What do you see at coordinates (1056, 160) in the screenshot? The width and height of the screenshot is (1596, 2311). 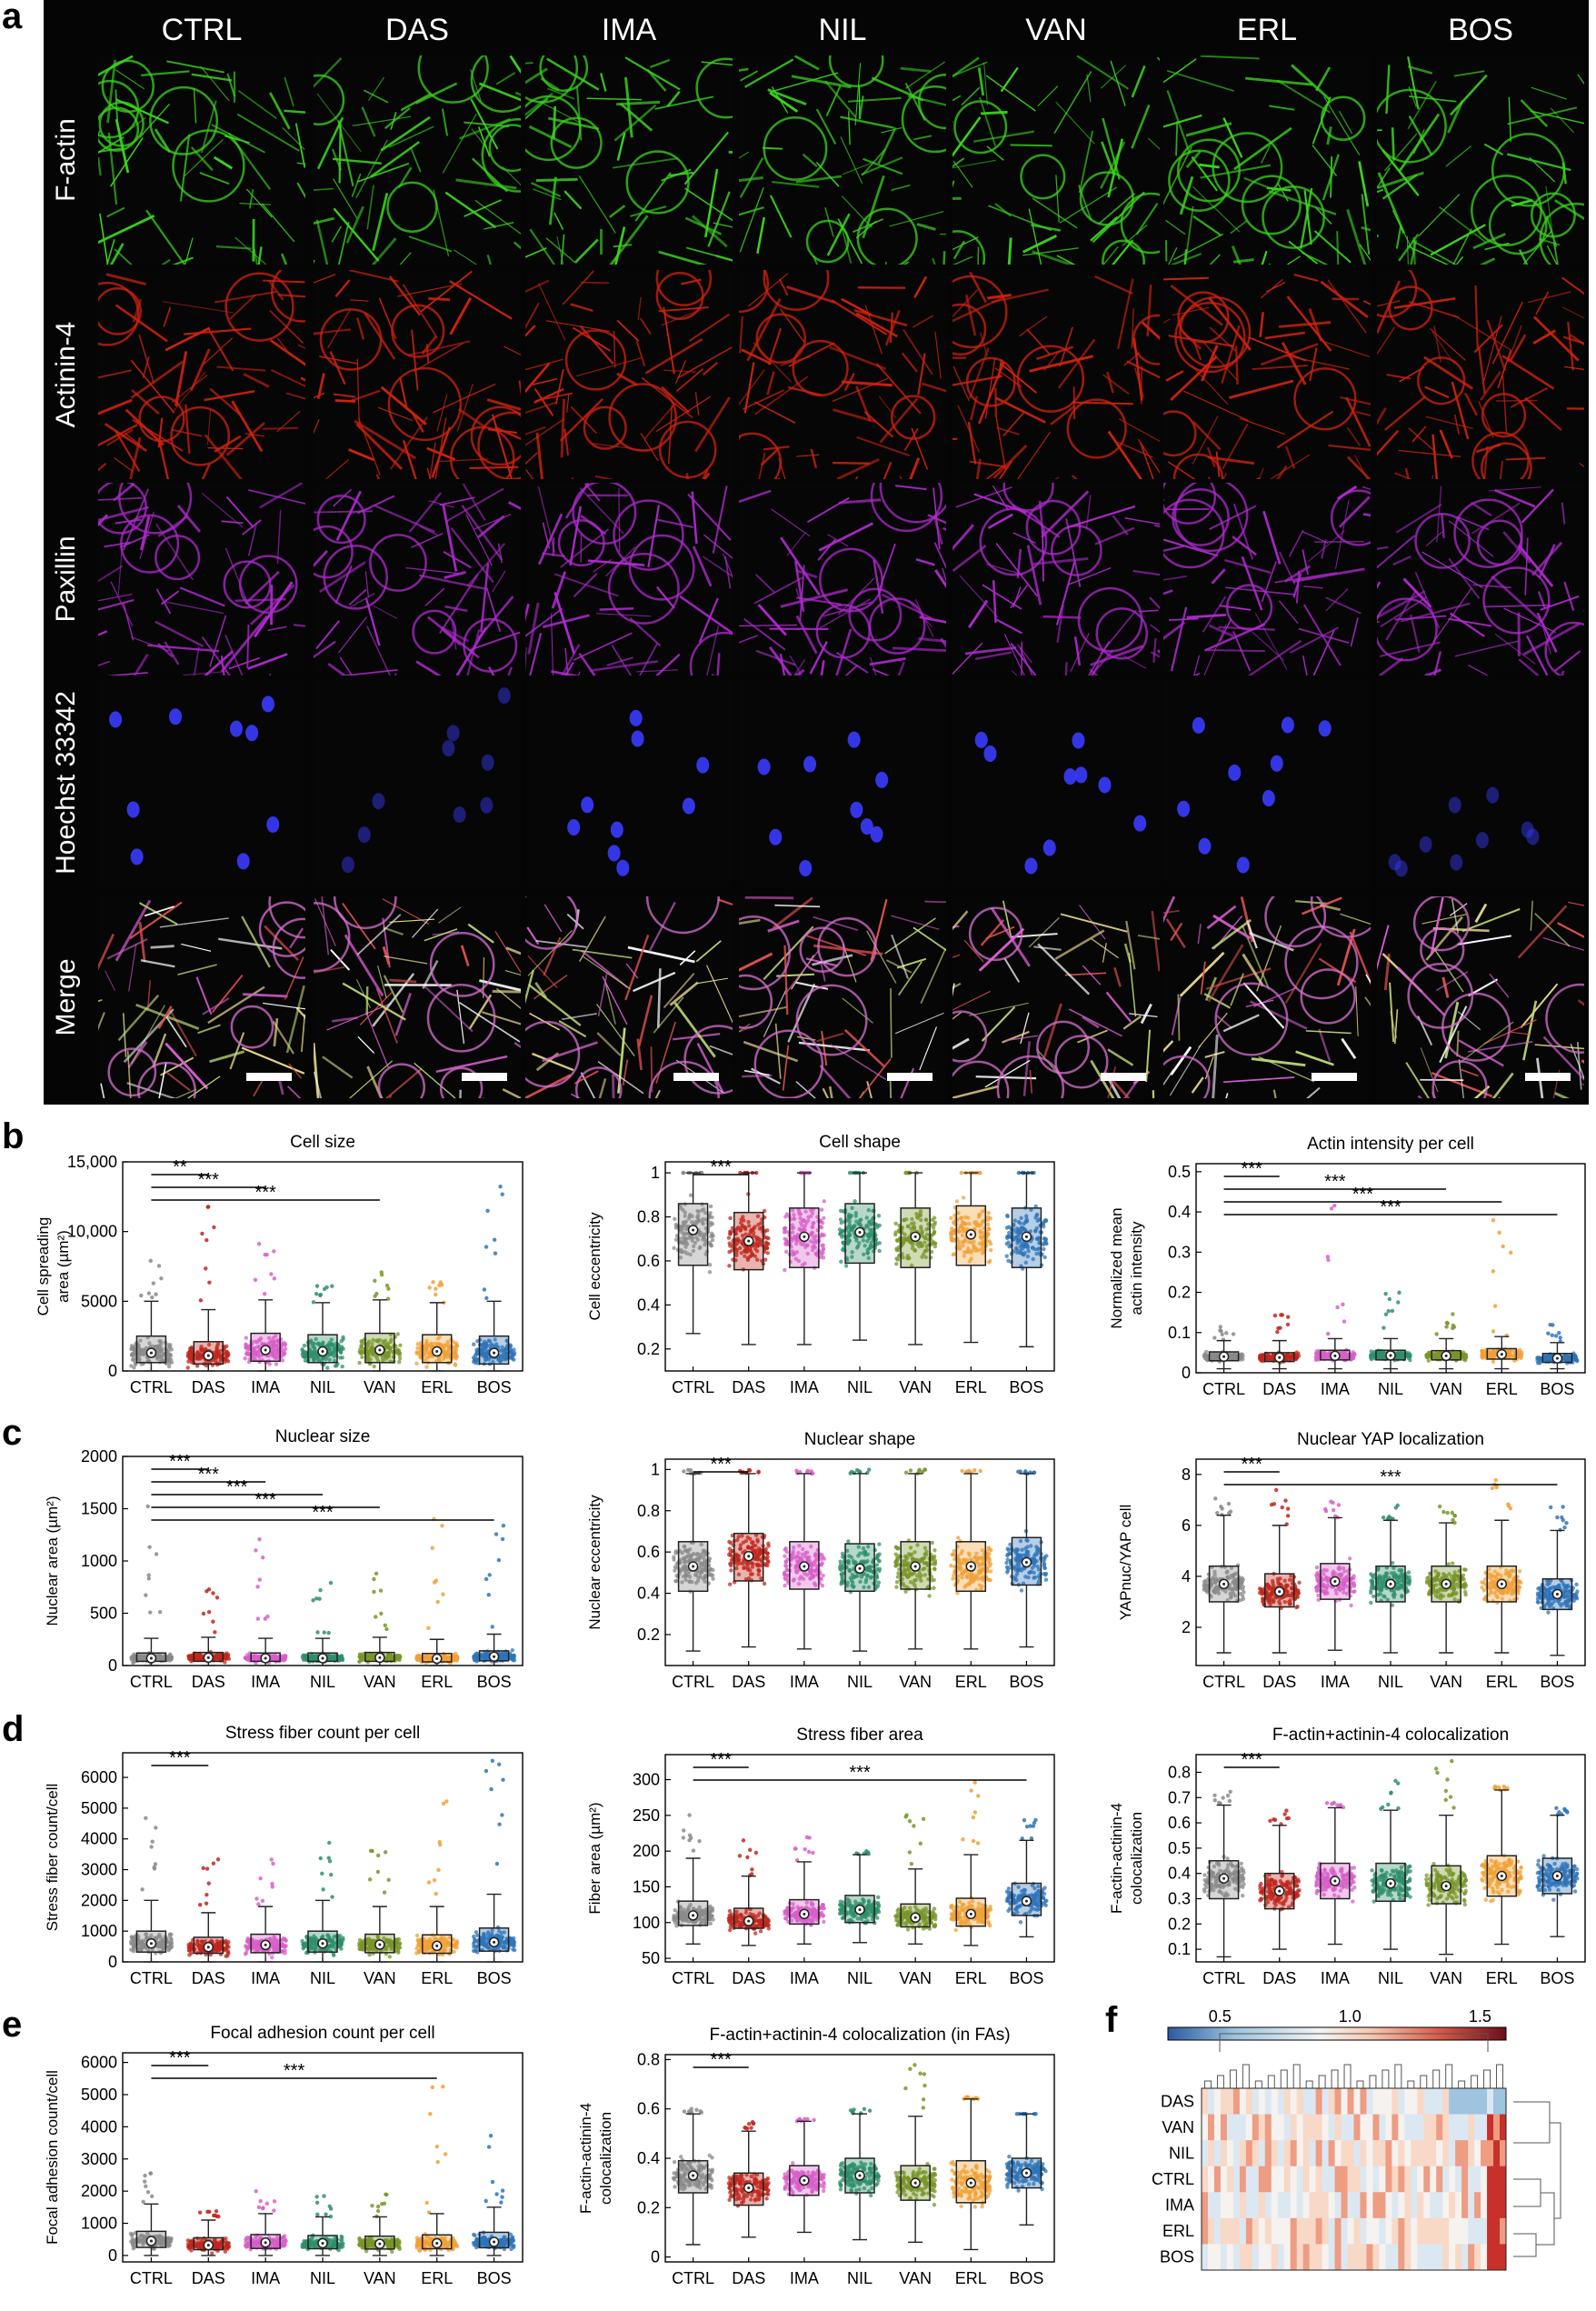 I see `micrograph-f-actin-van` at bounding box center [1056, 160].